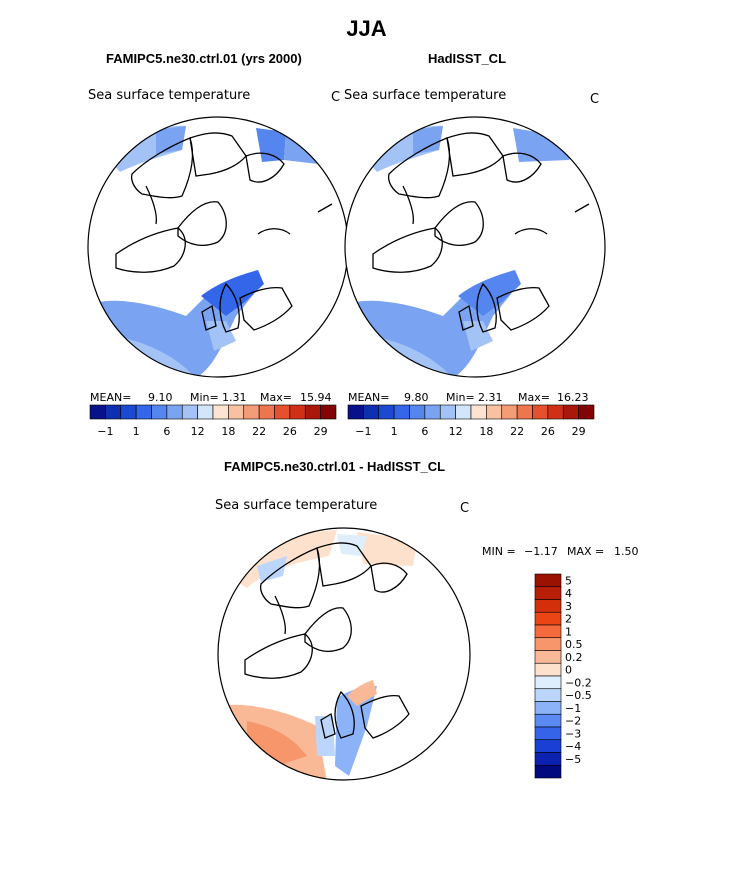 The image size is (733, 882). What do you see at coordinates (316, 397) in the screenshot?
I see `panel-1-max-value: 15.94` at bounding box center [316, 397].